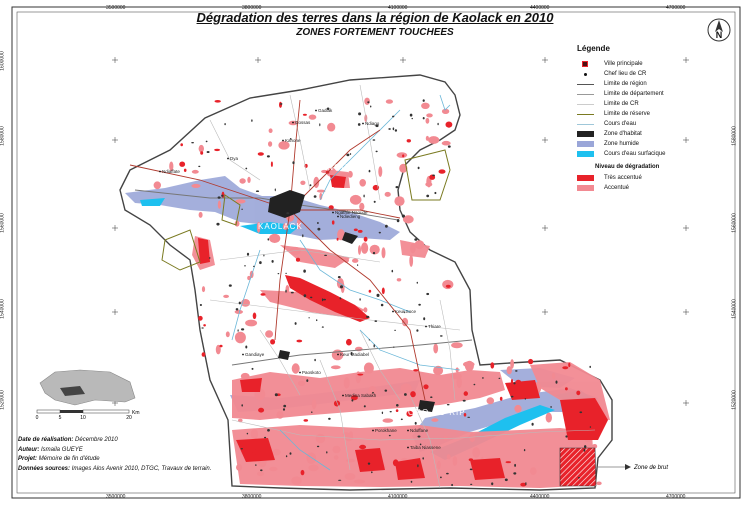 The height and width of the screenshot is (507, 750). What do you see at coordinates (83, 418) in the screenshot?
I see `scale-tick: 10` at bounding box center [83, 418].